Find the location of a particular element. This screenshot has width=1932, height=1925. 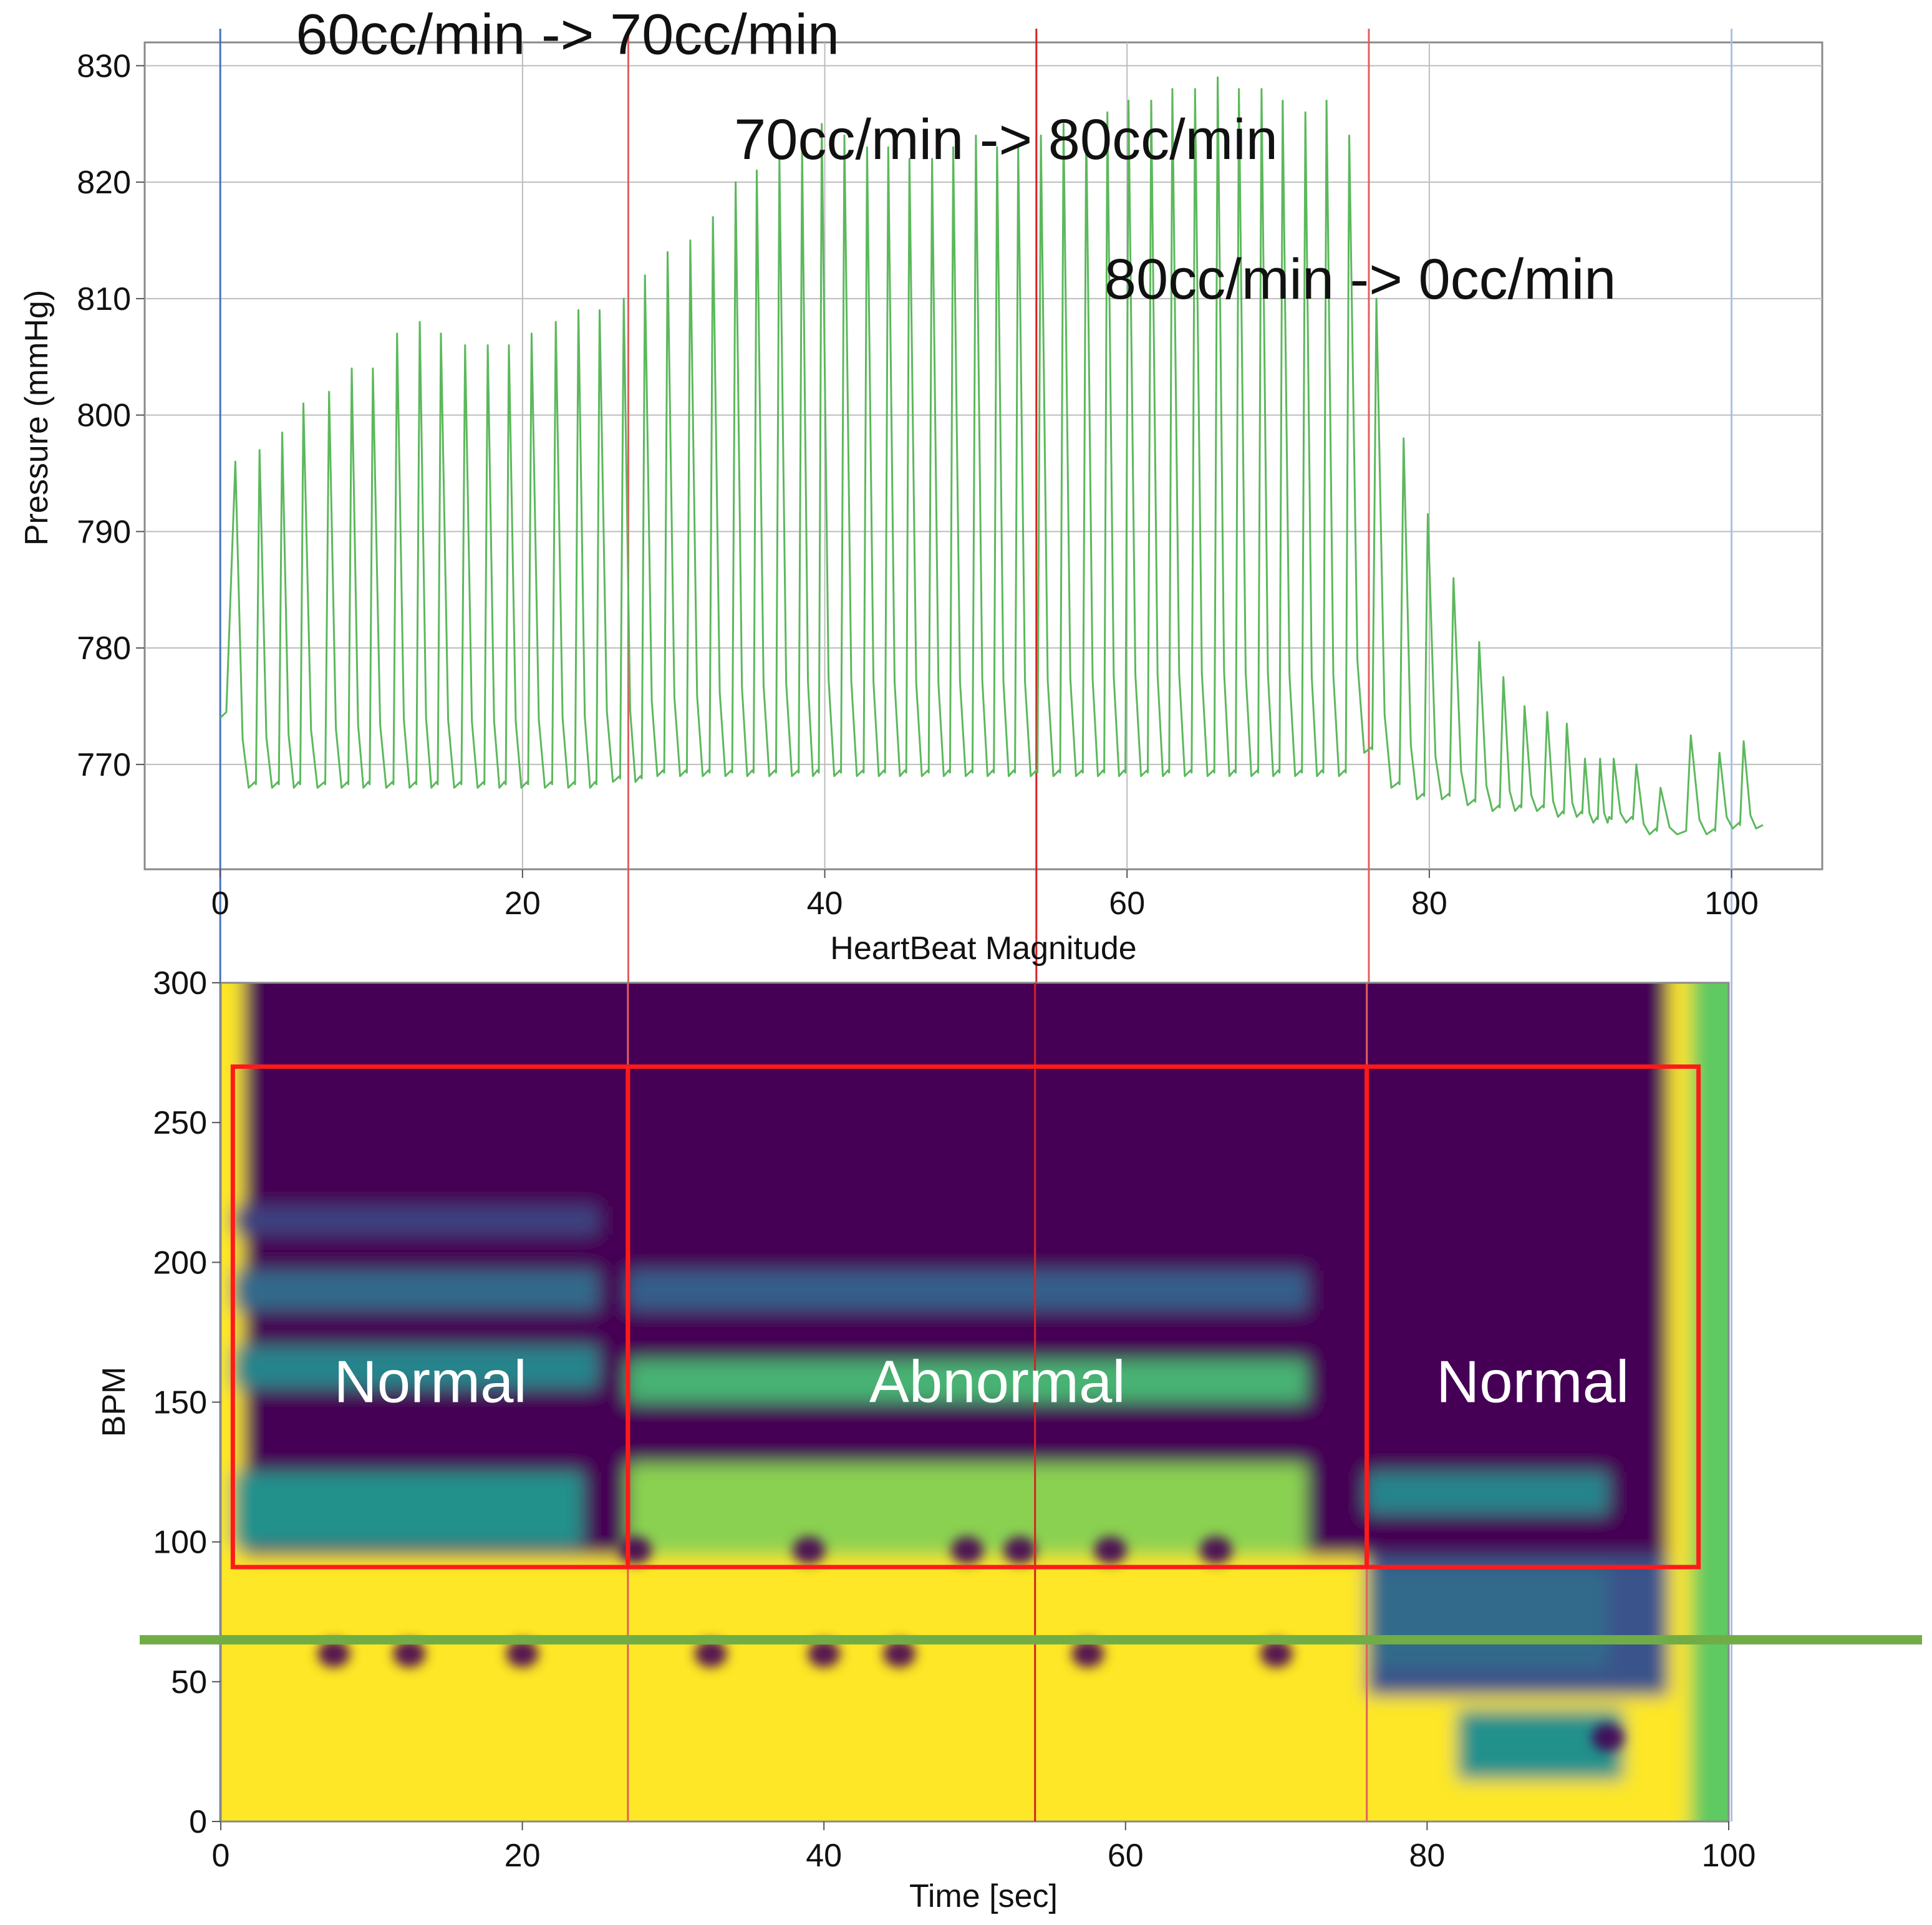

heatmap-x-tick-label: 60 is located at coordinates (1126, 1856).